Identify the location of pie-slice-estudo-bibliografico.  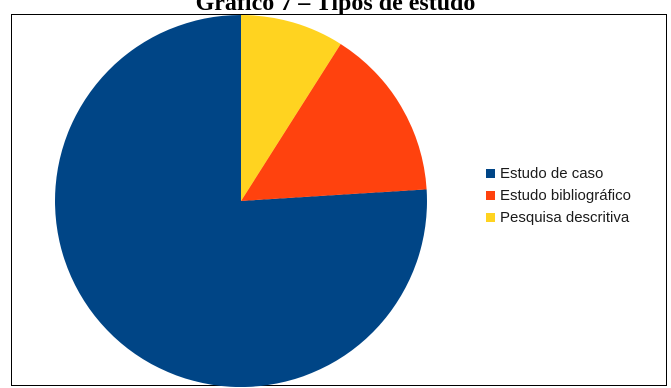
(334, 122).